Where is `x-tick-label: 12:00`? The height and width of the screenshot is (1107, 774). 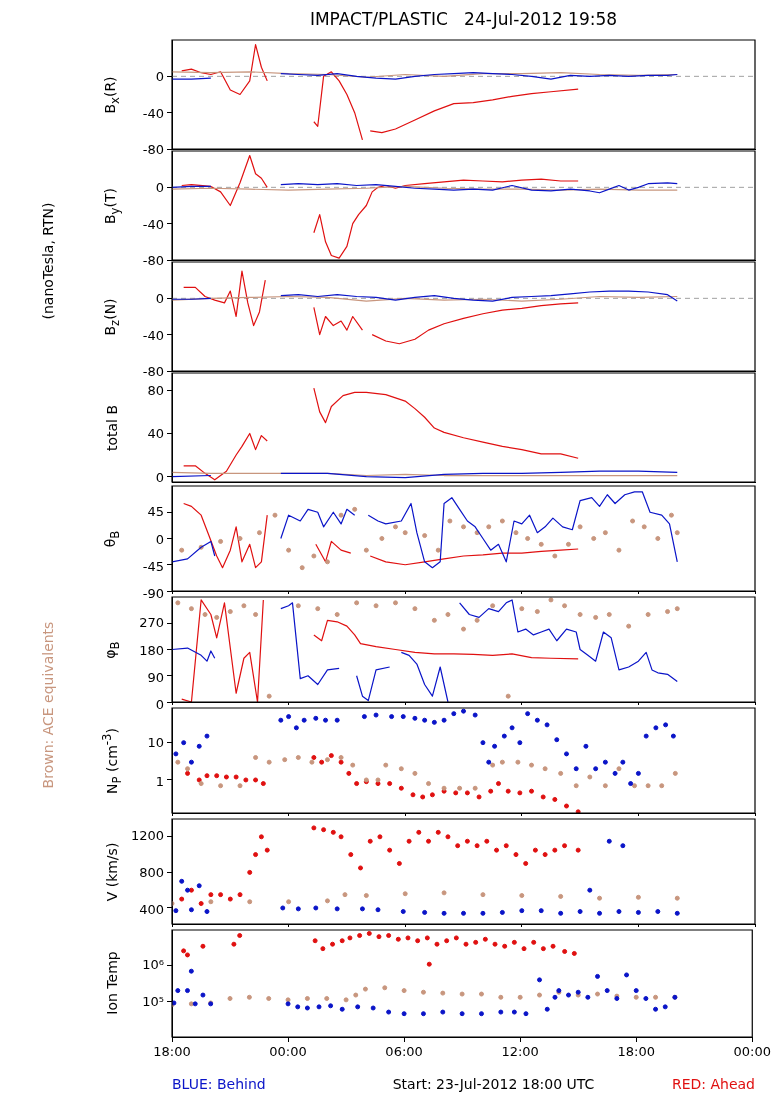
x-tick-label: 12:00 is located at coordinates (520, 1052).